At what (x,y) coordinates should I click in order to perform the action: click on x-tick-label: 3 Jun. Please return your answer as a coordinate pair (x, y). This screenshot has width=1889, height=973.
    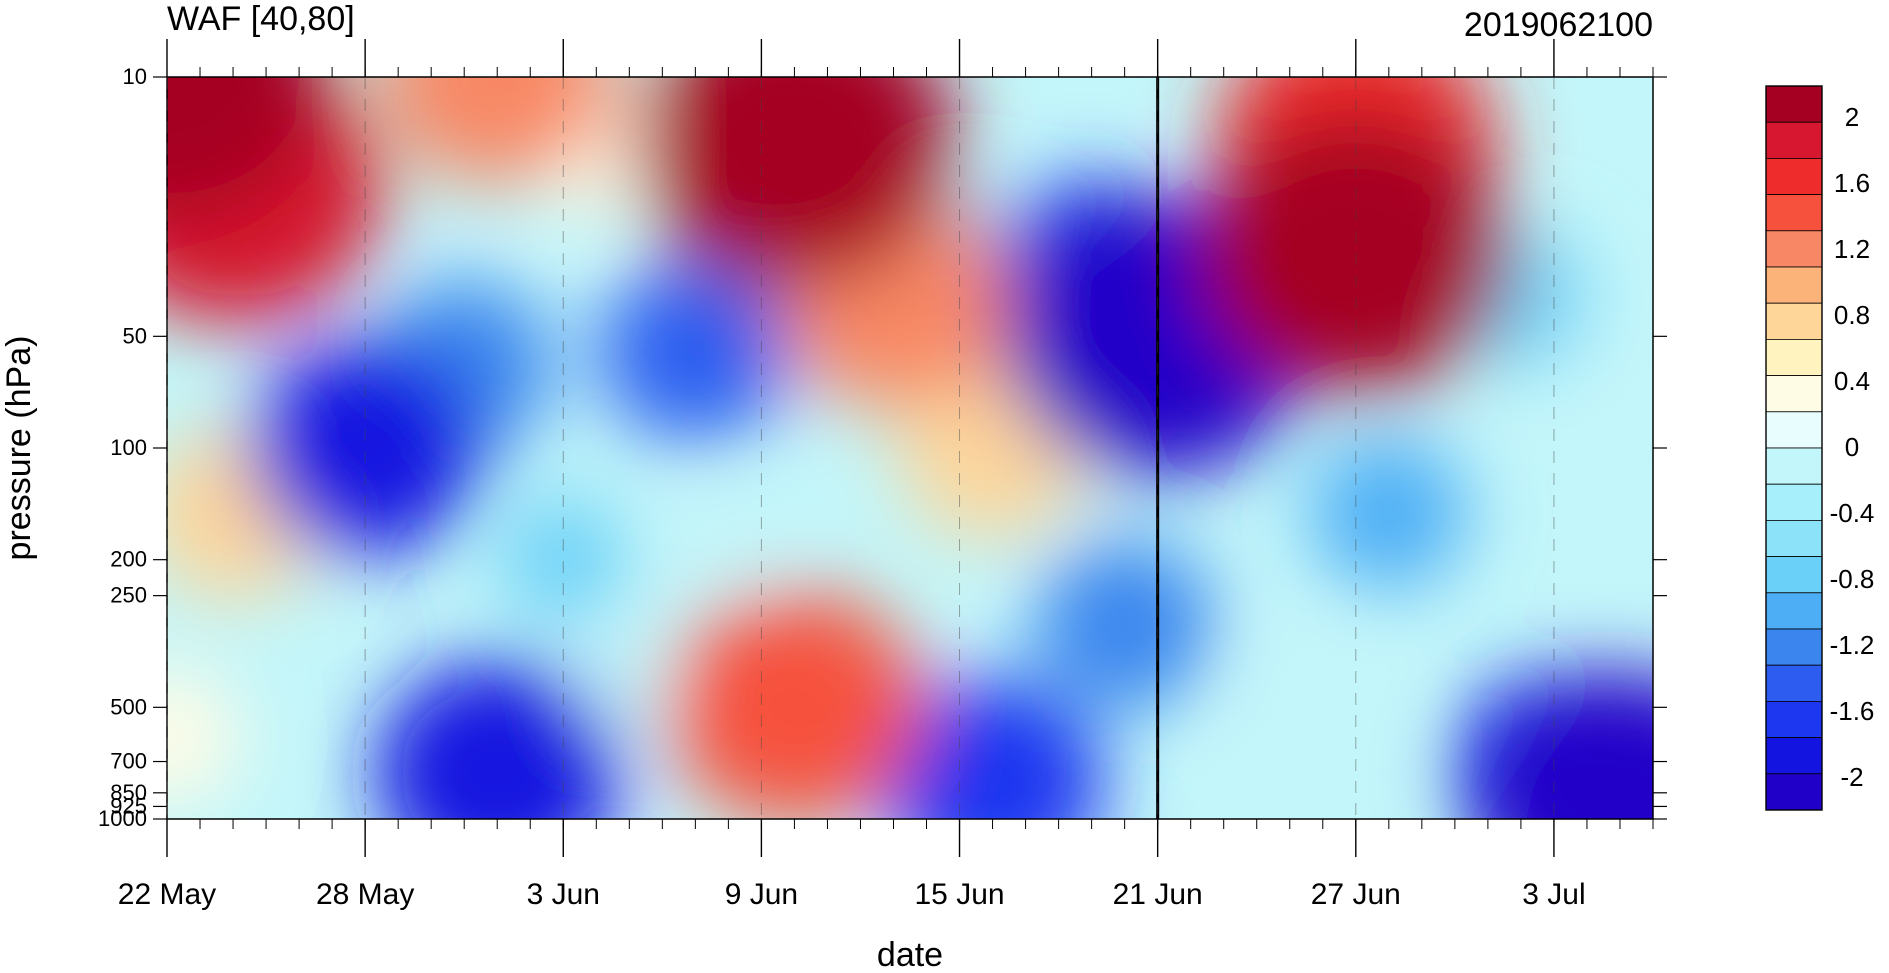
    Looking at the image, I should click on (563, 894).